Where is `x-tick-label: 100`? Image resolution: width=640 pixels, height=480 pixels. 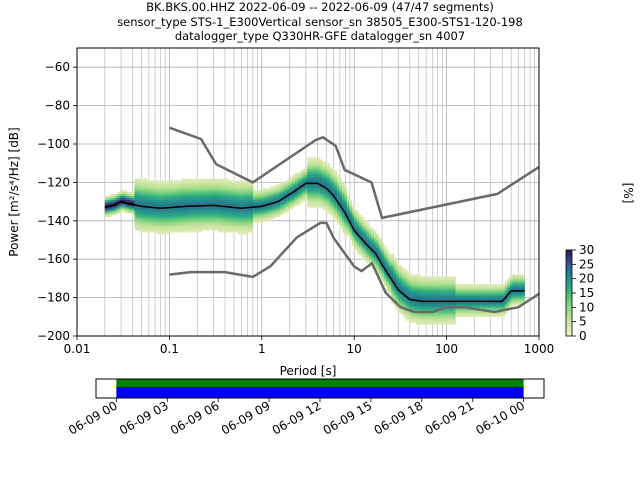
x-tick-label: 100 is located at coordinates (446, 349).